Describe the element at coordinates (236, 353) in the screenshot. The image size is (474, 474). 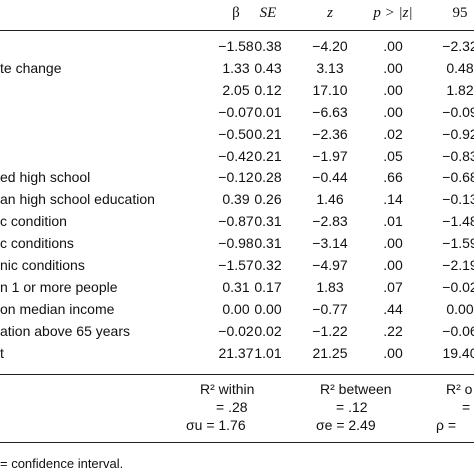
I see `beta-cell: 21.37` at that location.